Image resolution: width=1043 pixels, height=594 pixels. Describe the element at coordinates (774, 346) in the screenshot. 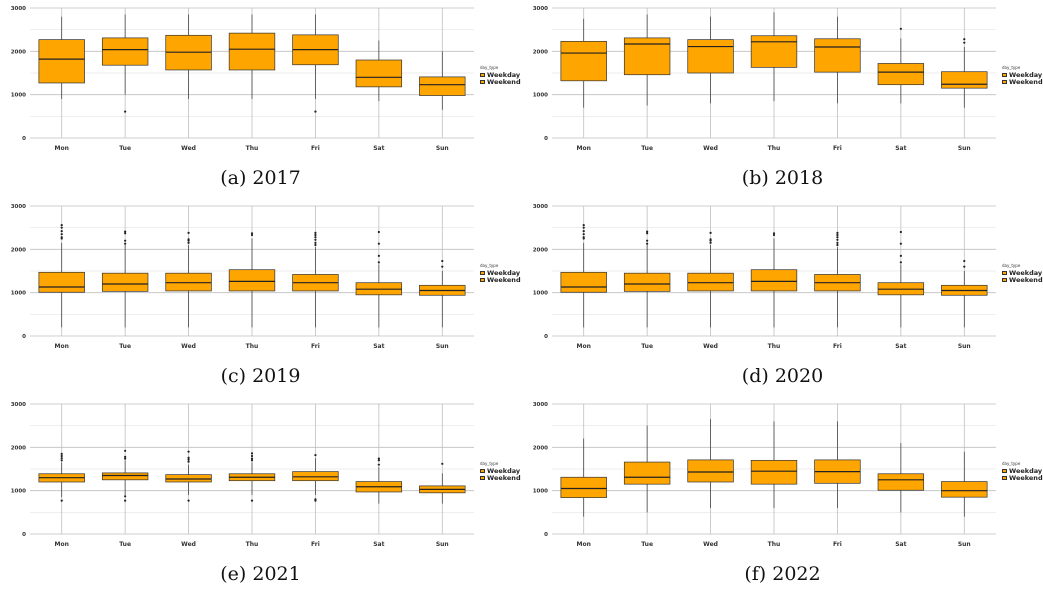

I see `x-tick-label: Thu` at that location.